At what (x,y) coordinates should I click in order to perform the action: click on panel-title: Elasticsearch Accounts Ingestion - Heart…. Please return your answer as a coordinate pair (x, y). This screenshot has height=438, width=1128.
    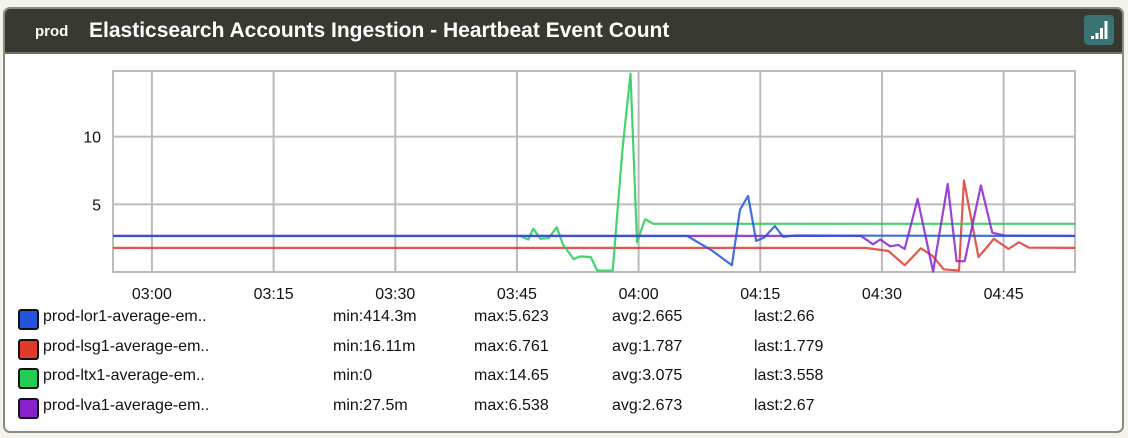
    Looking at the image, I should click on (379, 30).